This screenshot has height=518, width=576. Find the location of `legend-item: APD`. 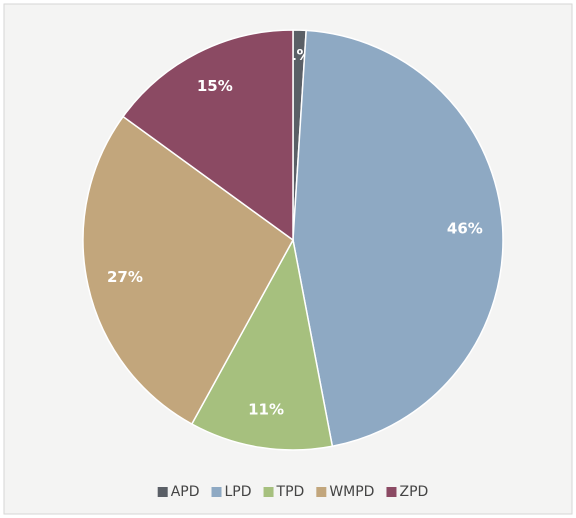

legend-item: APD is located at coordinates (178, 492).